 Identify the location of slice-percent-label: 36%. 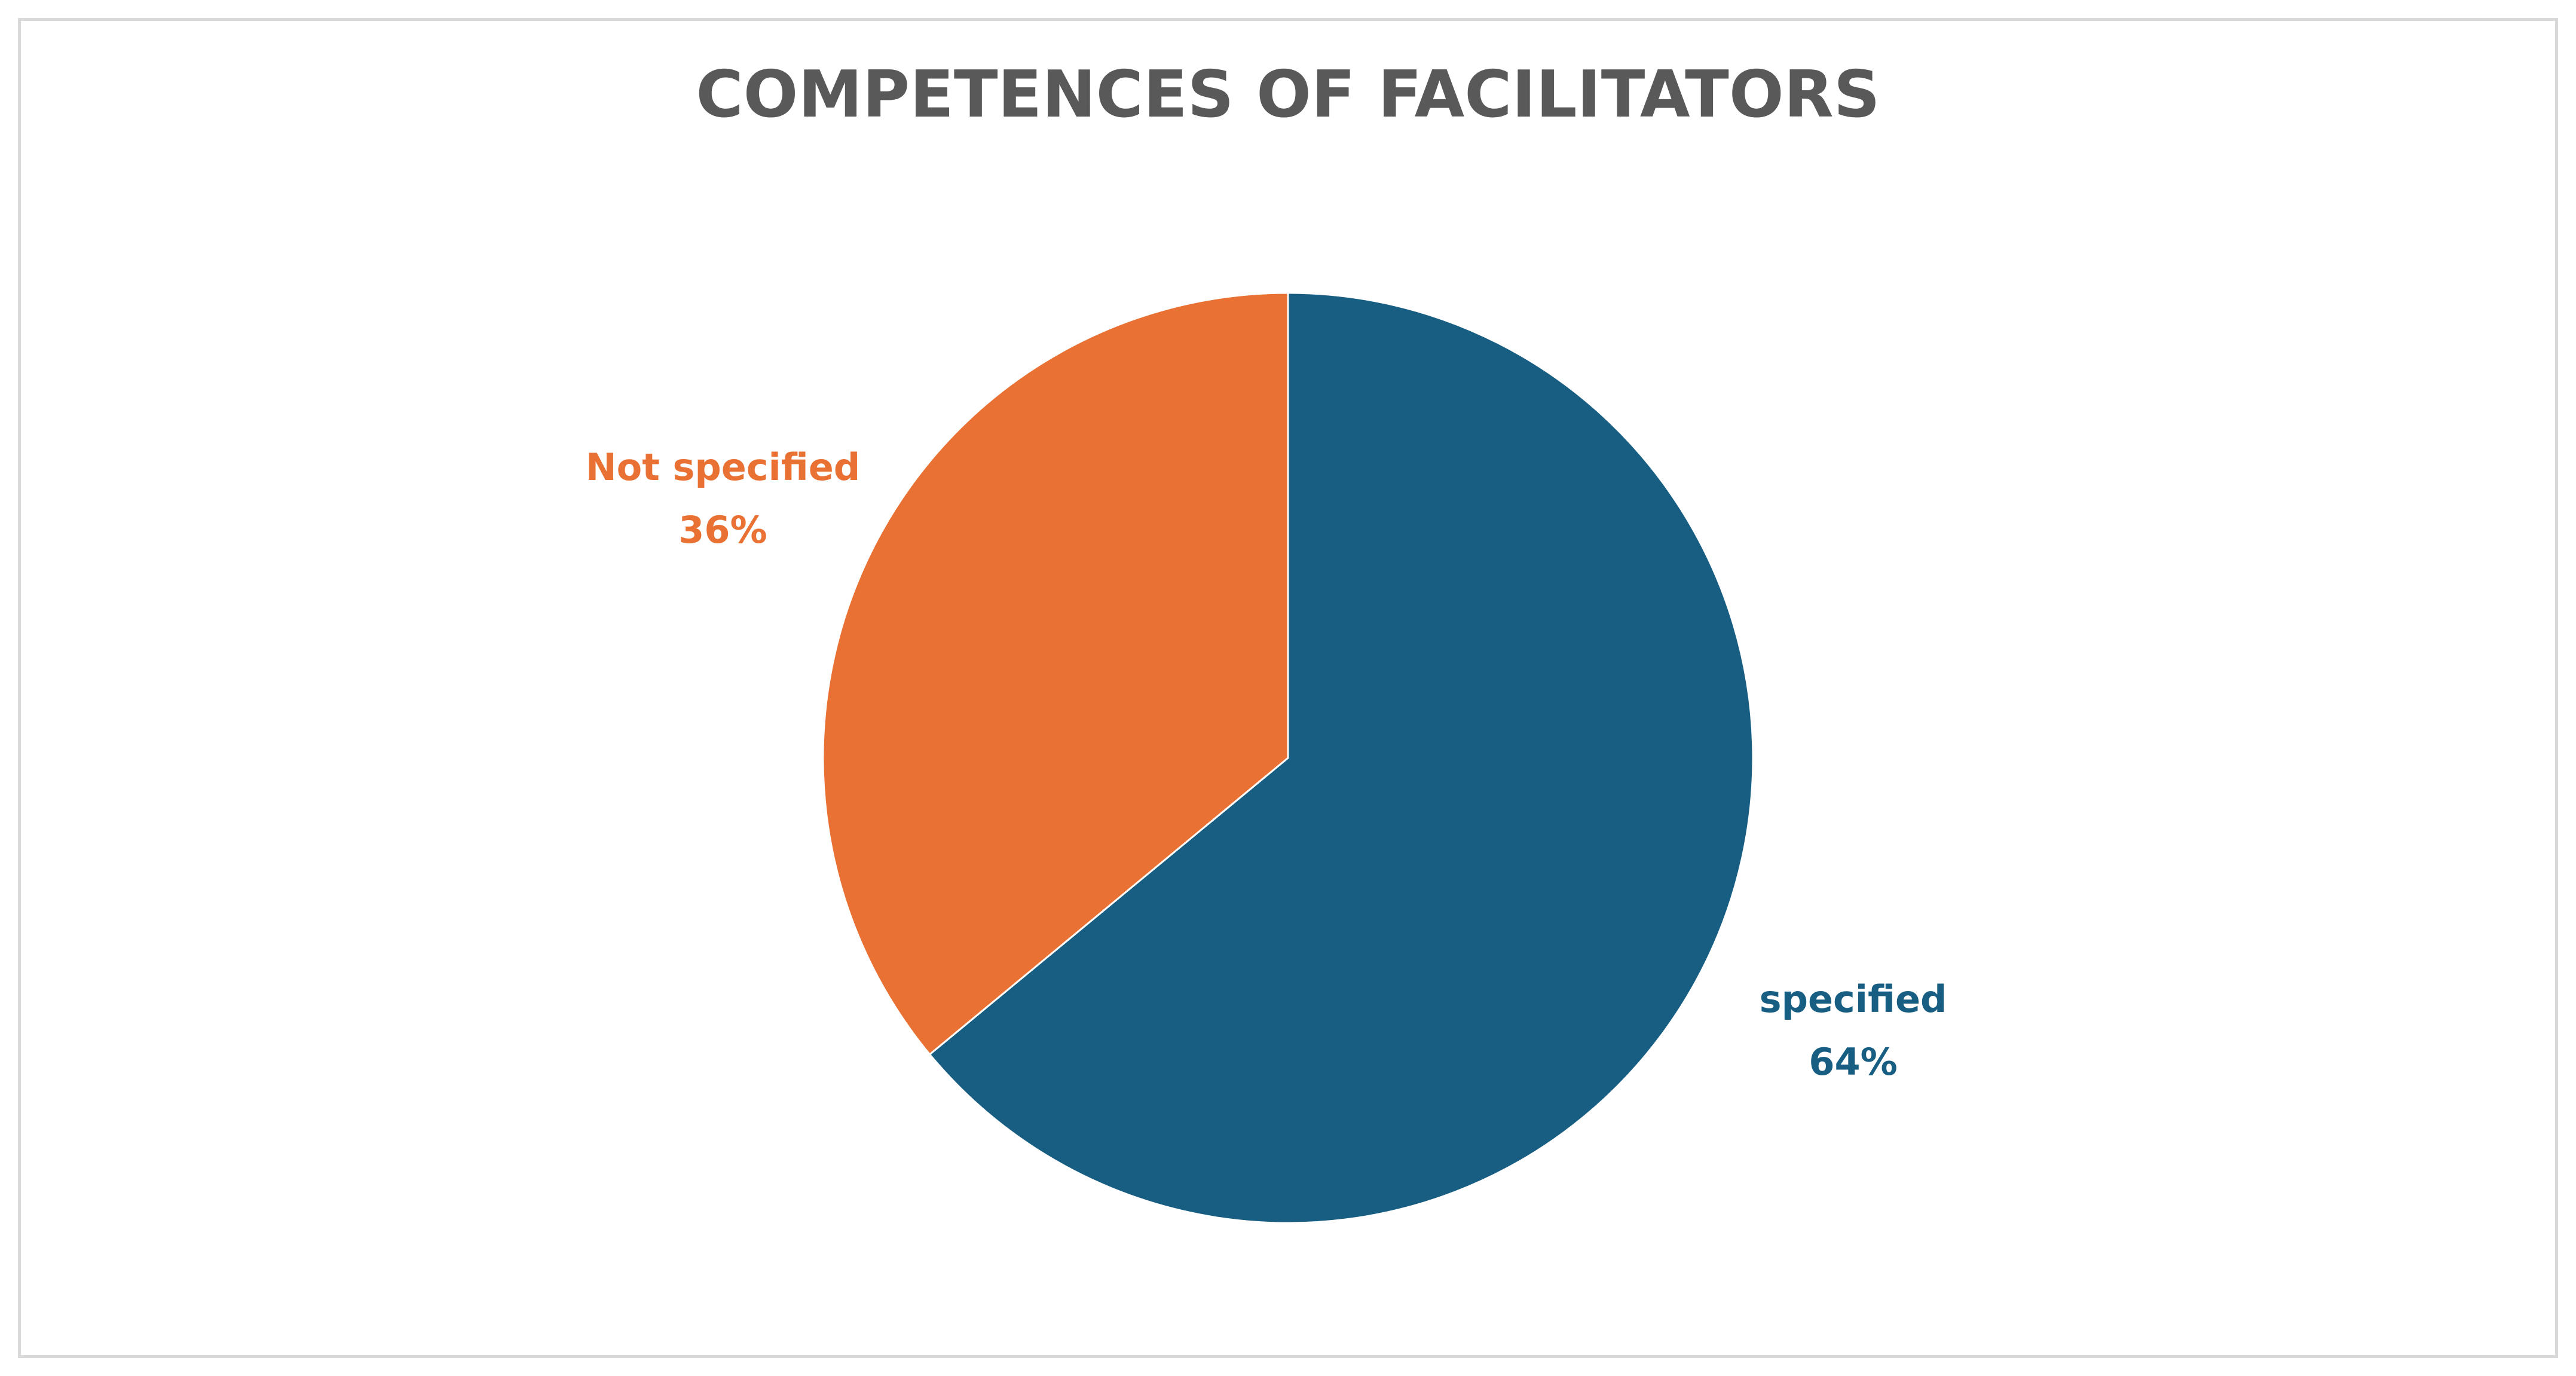
(722, 530).